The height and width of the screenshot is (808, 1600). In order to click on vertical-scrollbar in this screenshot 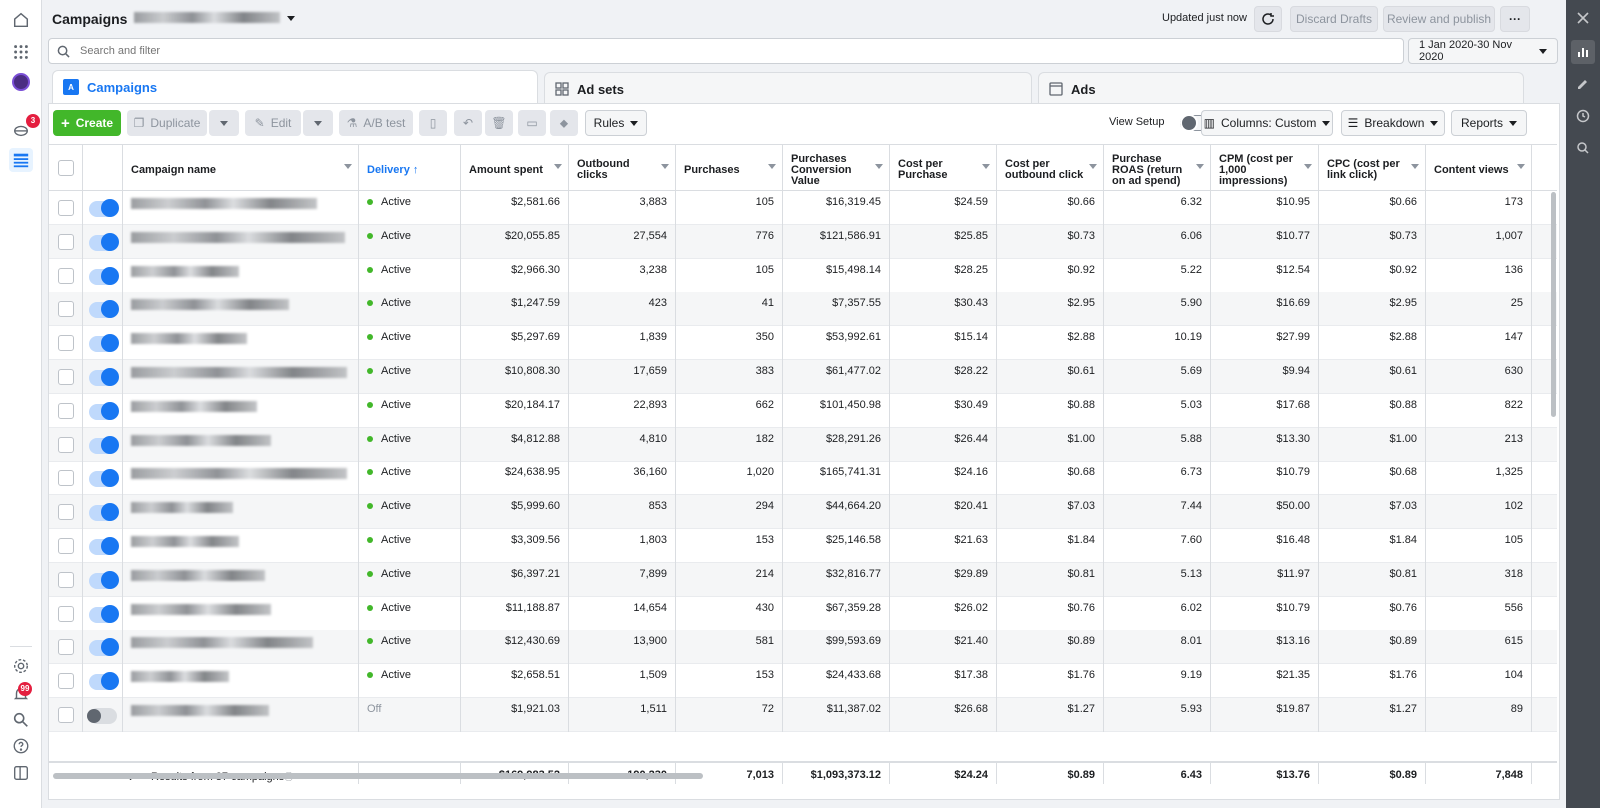, I will do `click(1553, 304)`.